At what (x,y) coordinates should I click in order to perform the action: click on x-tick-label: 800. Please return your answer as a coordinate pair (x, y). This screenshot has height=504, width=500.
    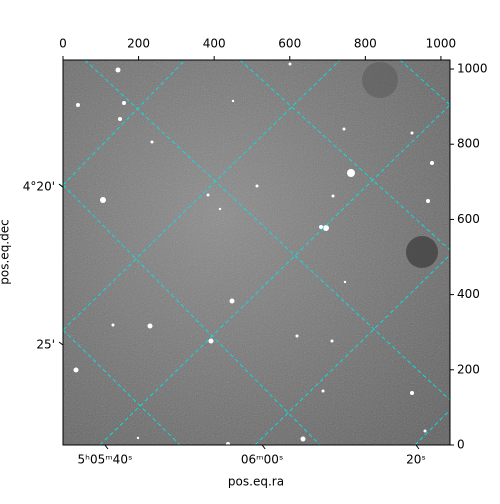
    Looking at the image, I should click on (365, 44).